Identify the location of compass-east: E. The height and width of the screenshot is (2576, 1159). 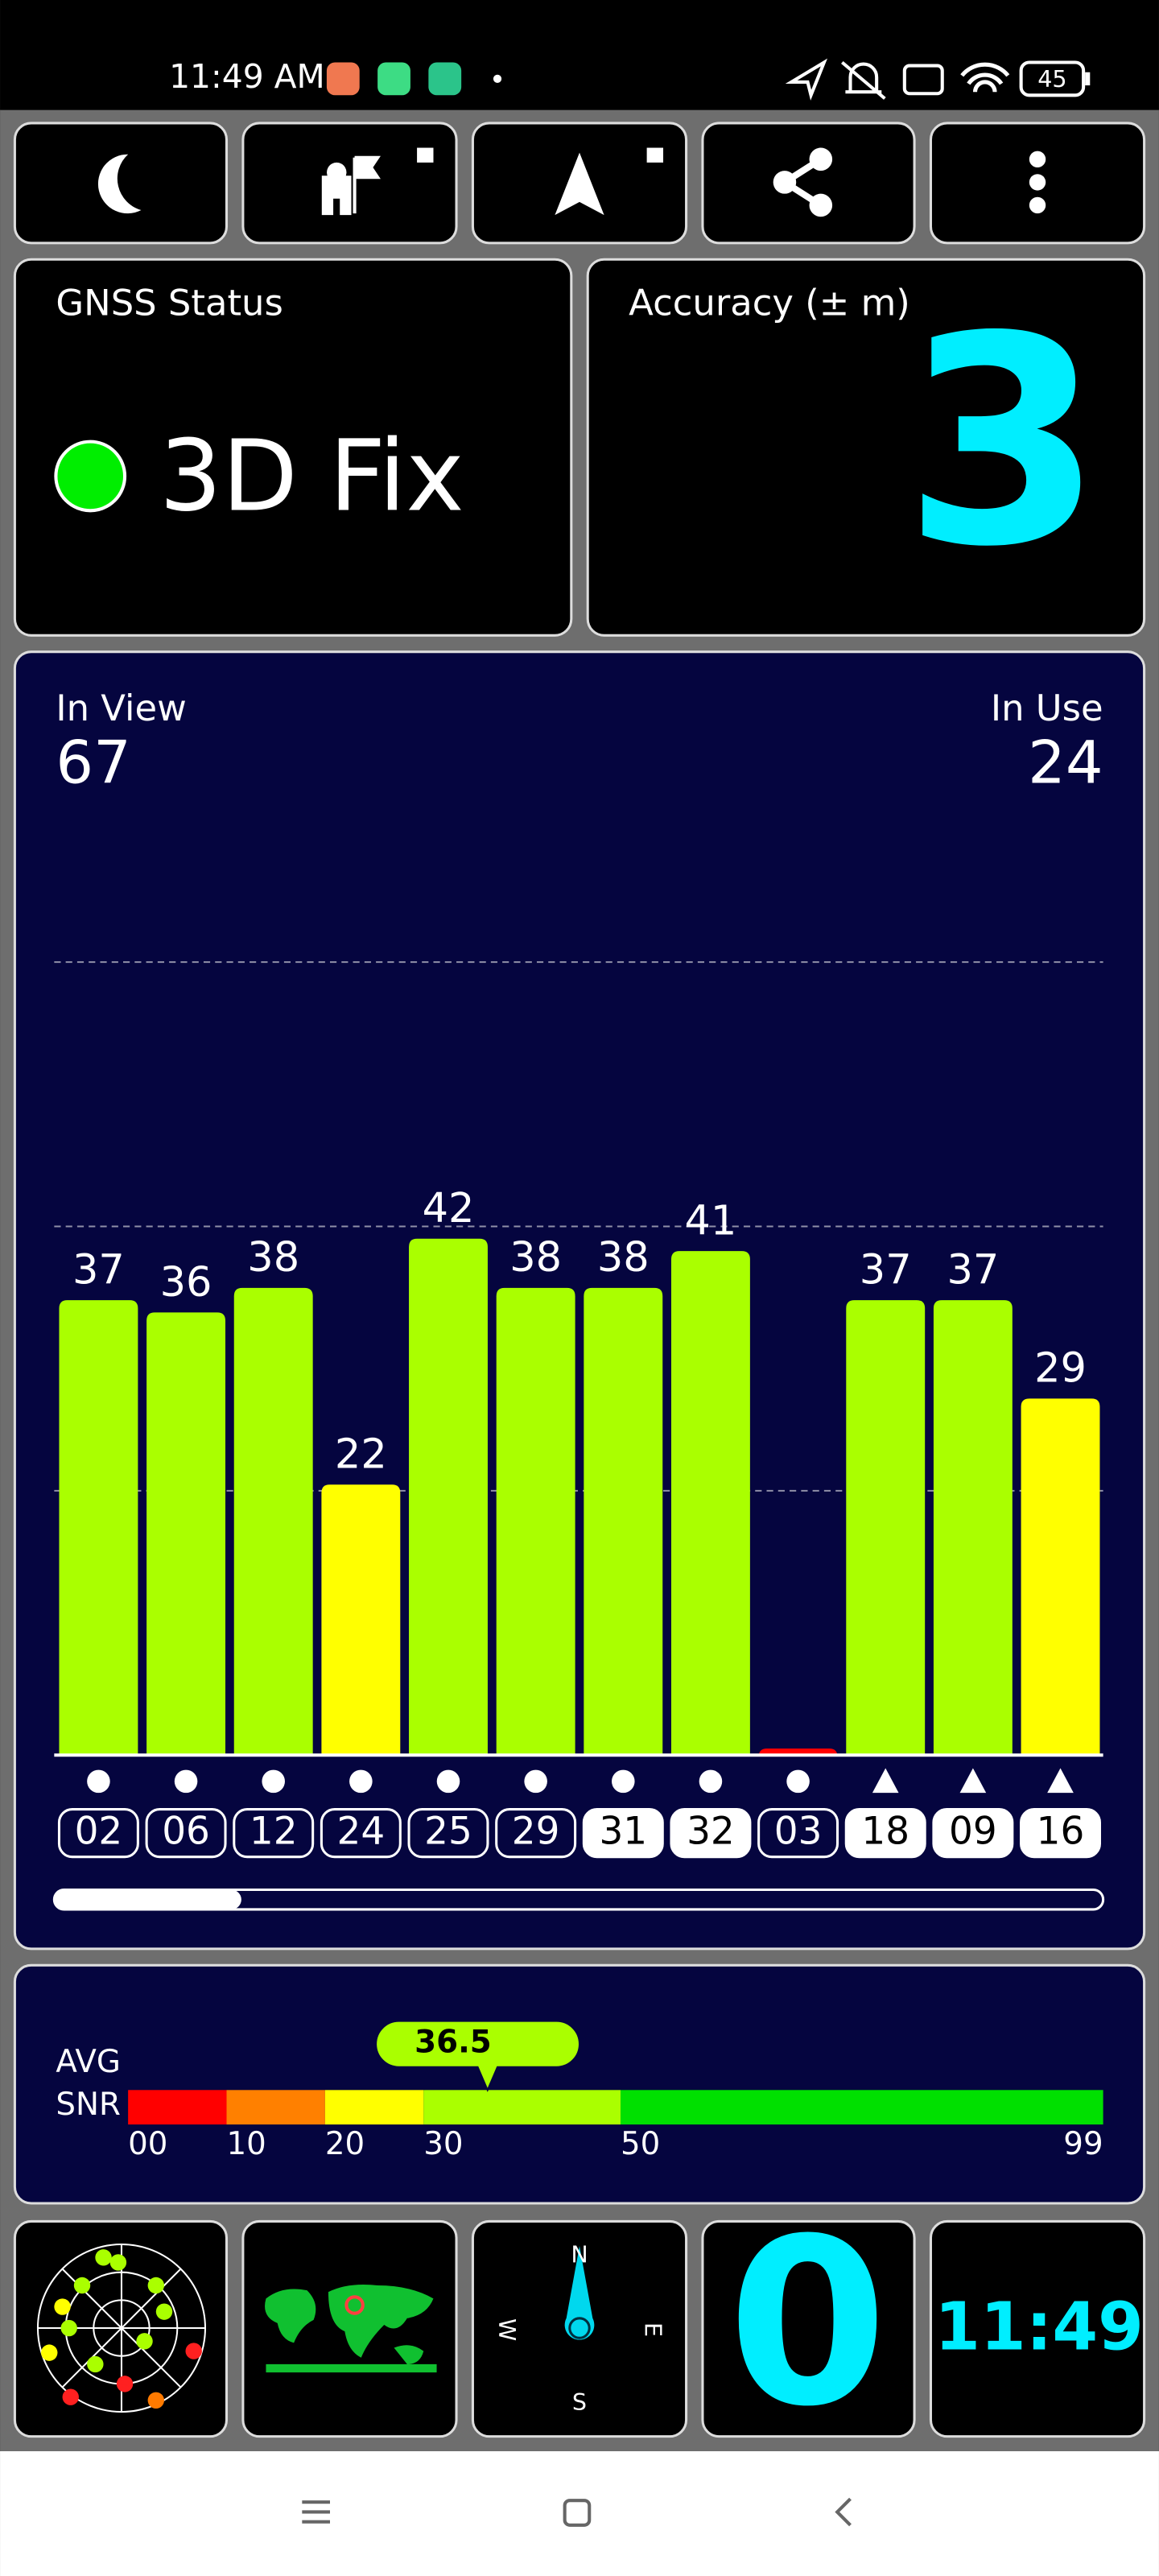
(653, 2329).